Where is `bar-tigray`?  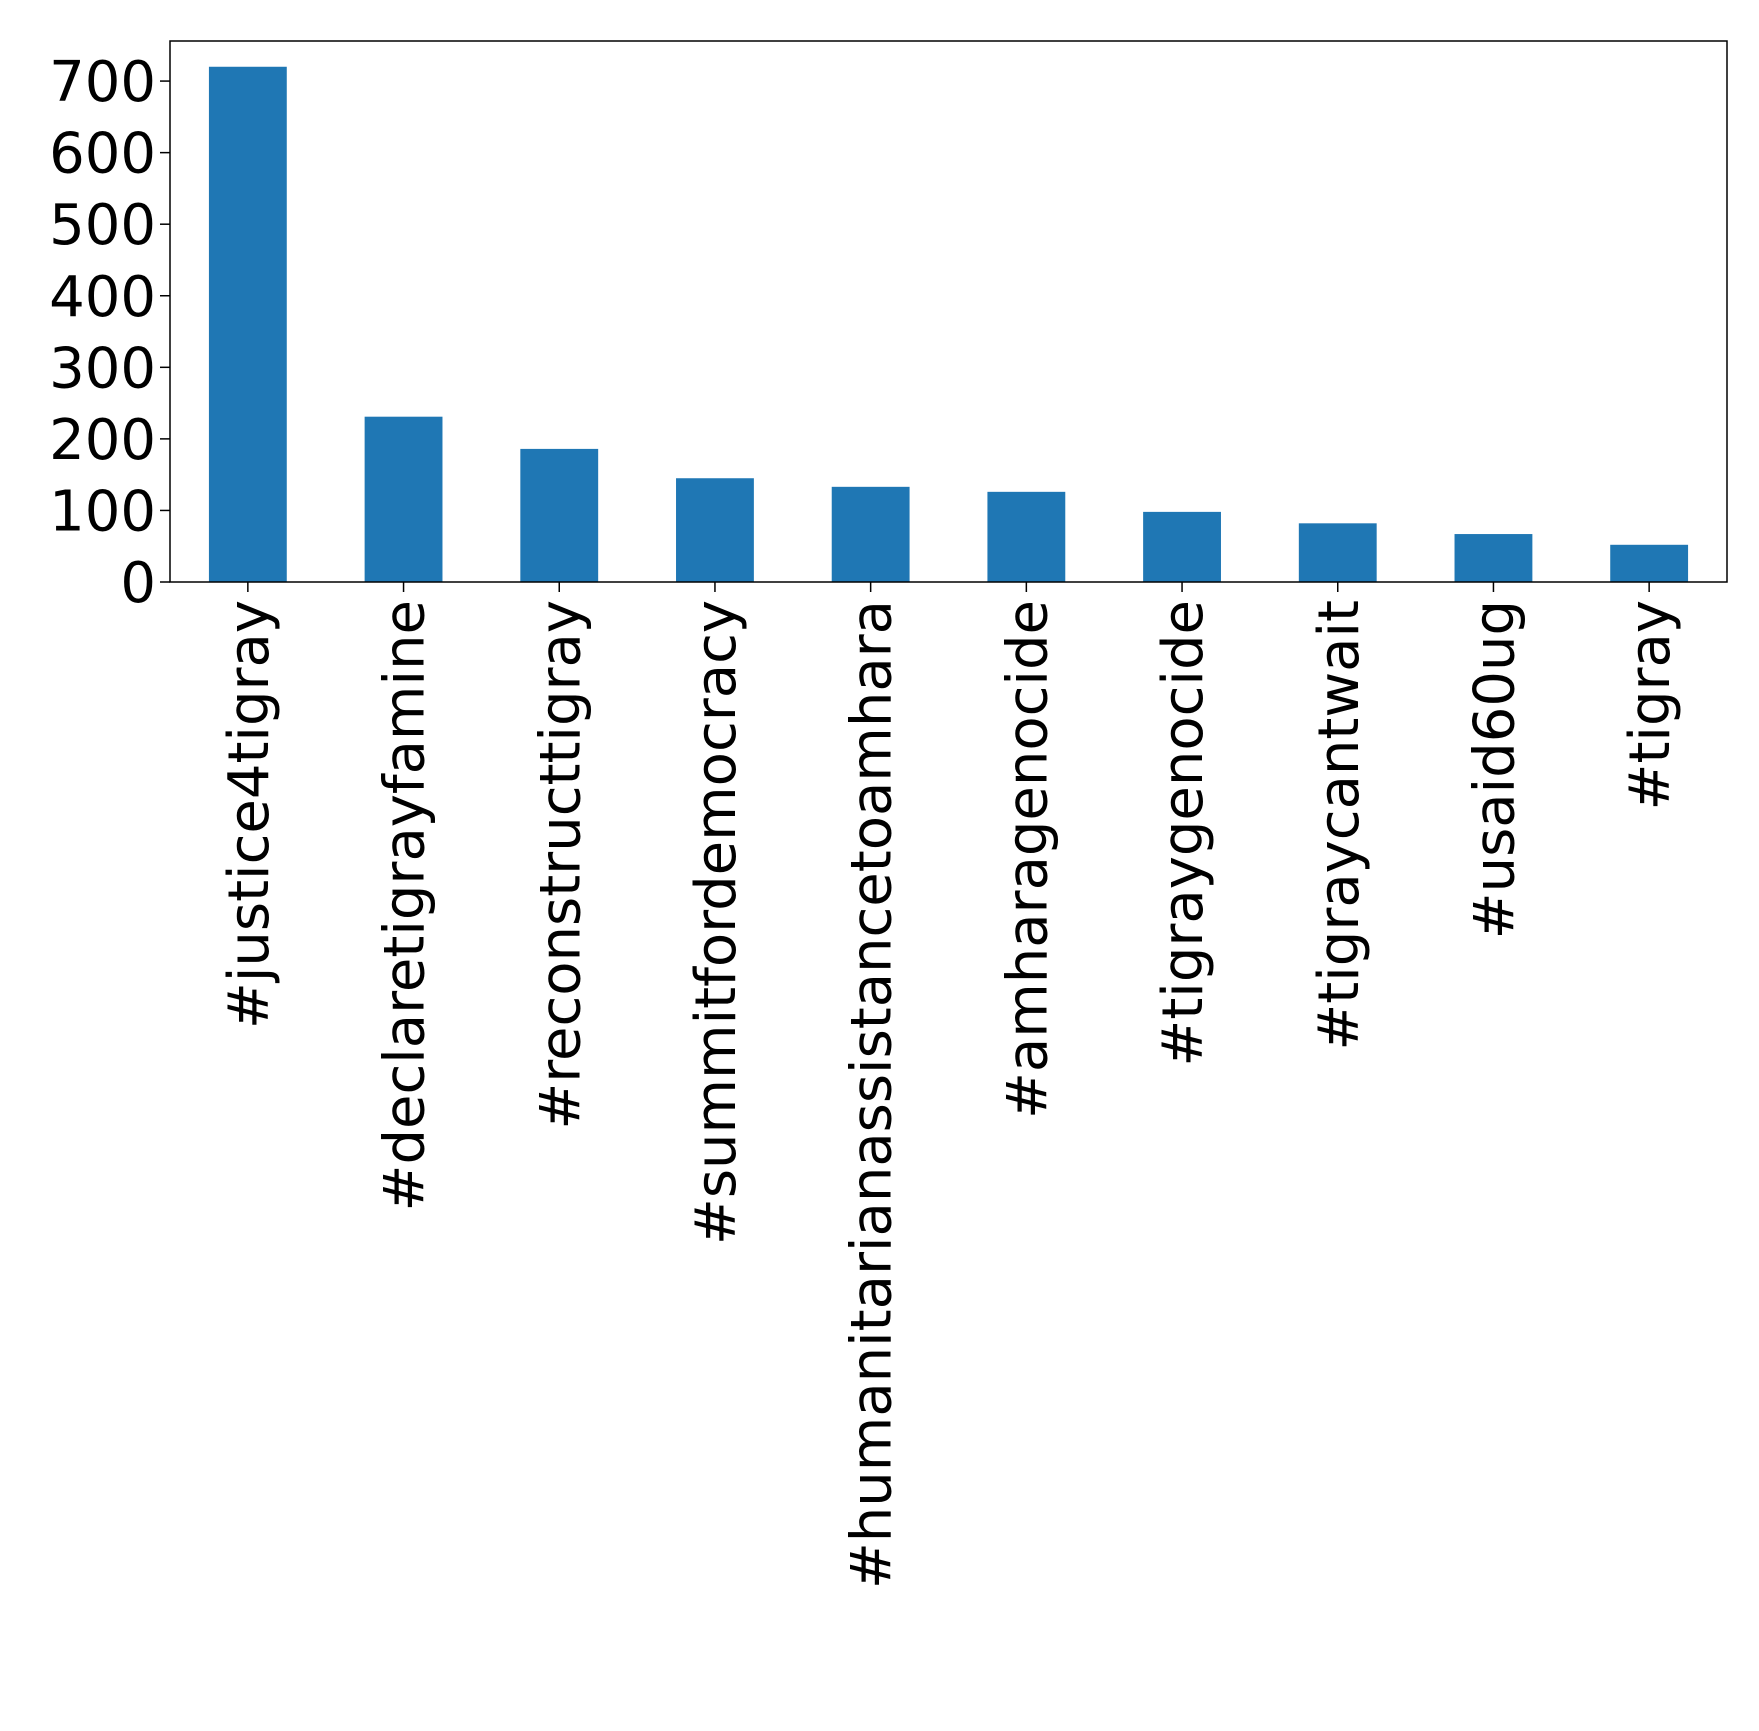 bar-tigray is located at coordinates (1649, 563).